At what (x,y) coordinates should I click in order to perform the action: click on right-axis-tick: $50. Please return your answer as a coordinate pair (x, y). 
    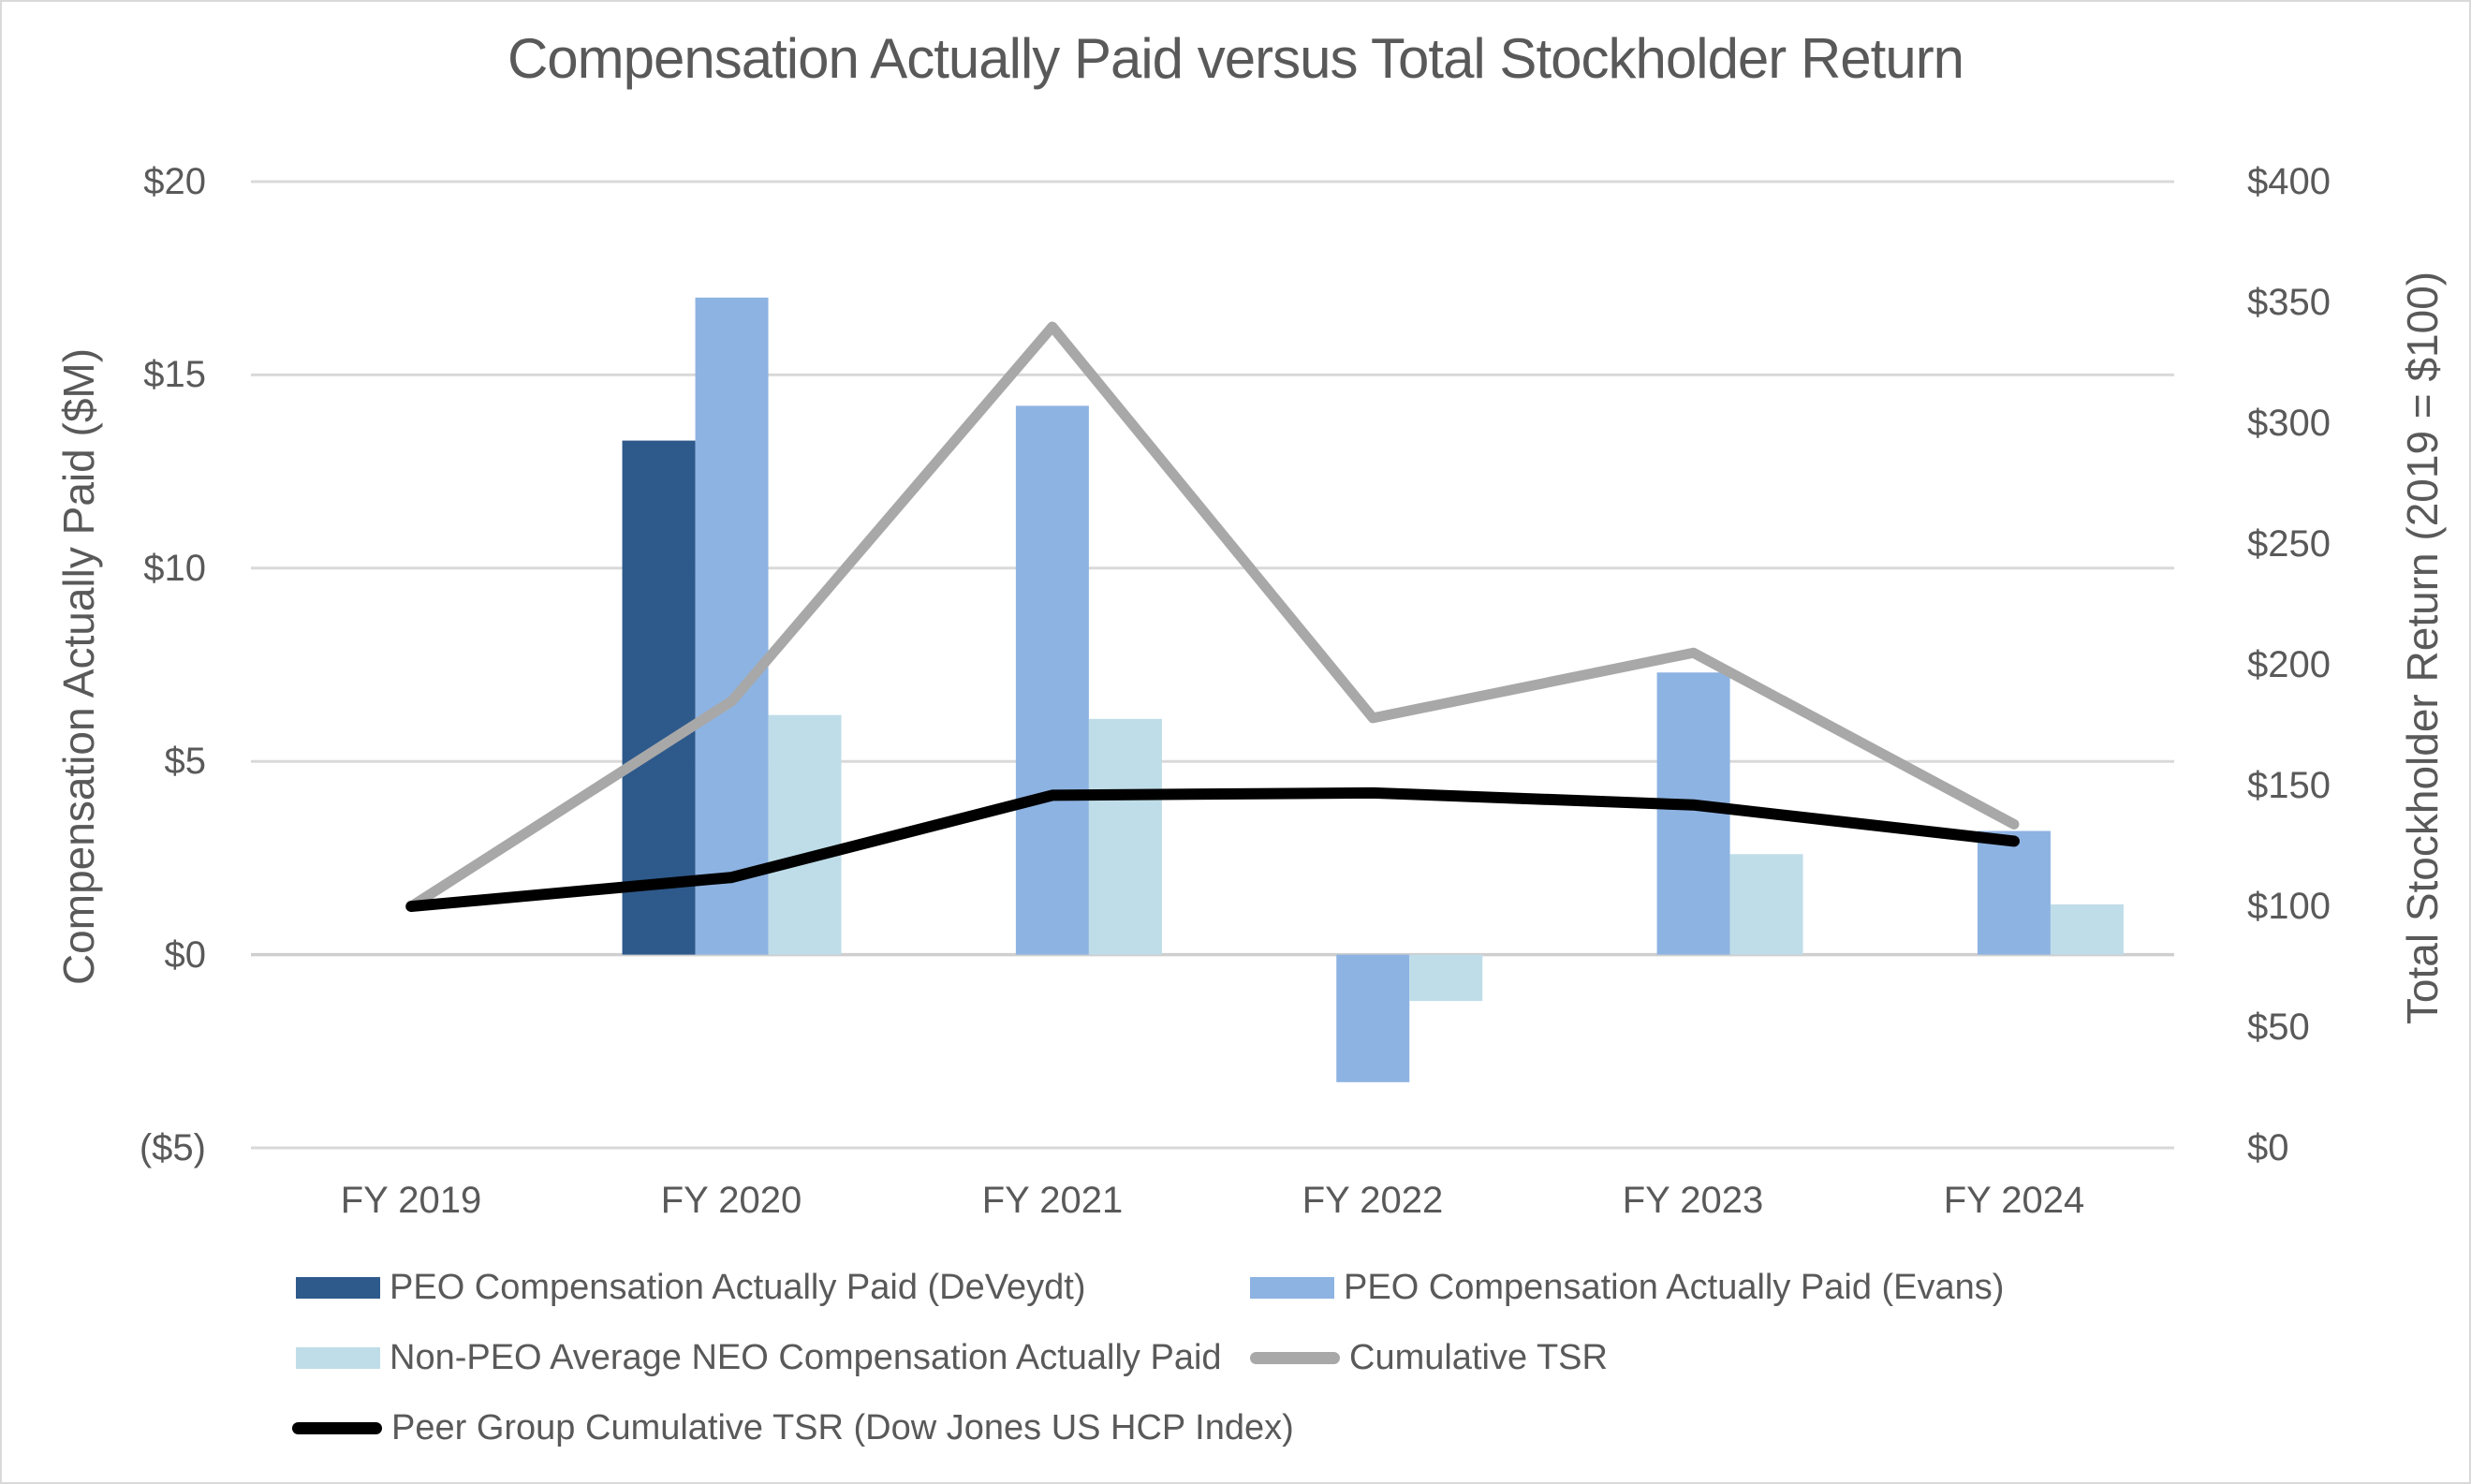
    Looking at the image, I should click on (2279, 1027).